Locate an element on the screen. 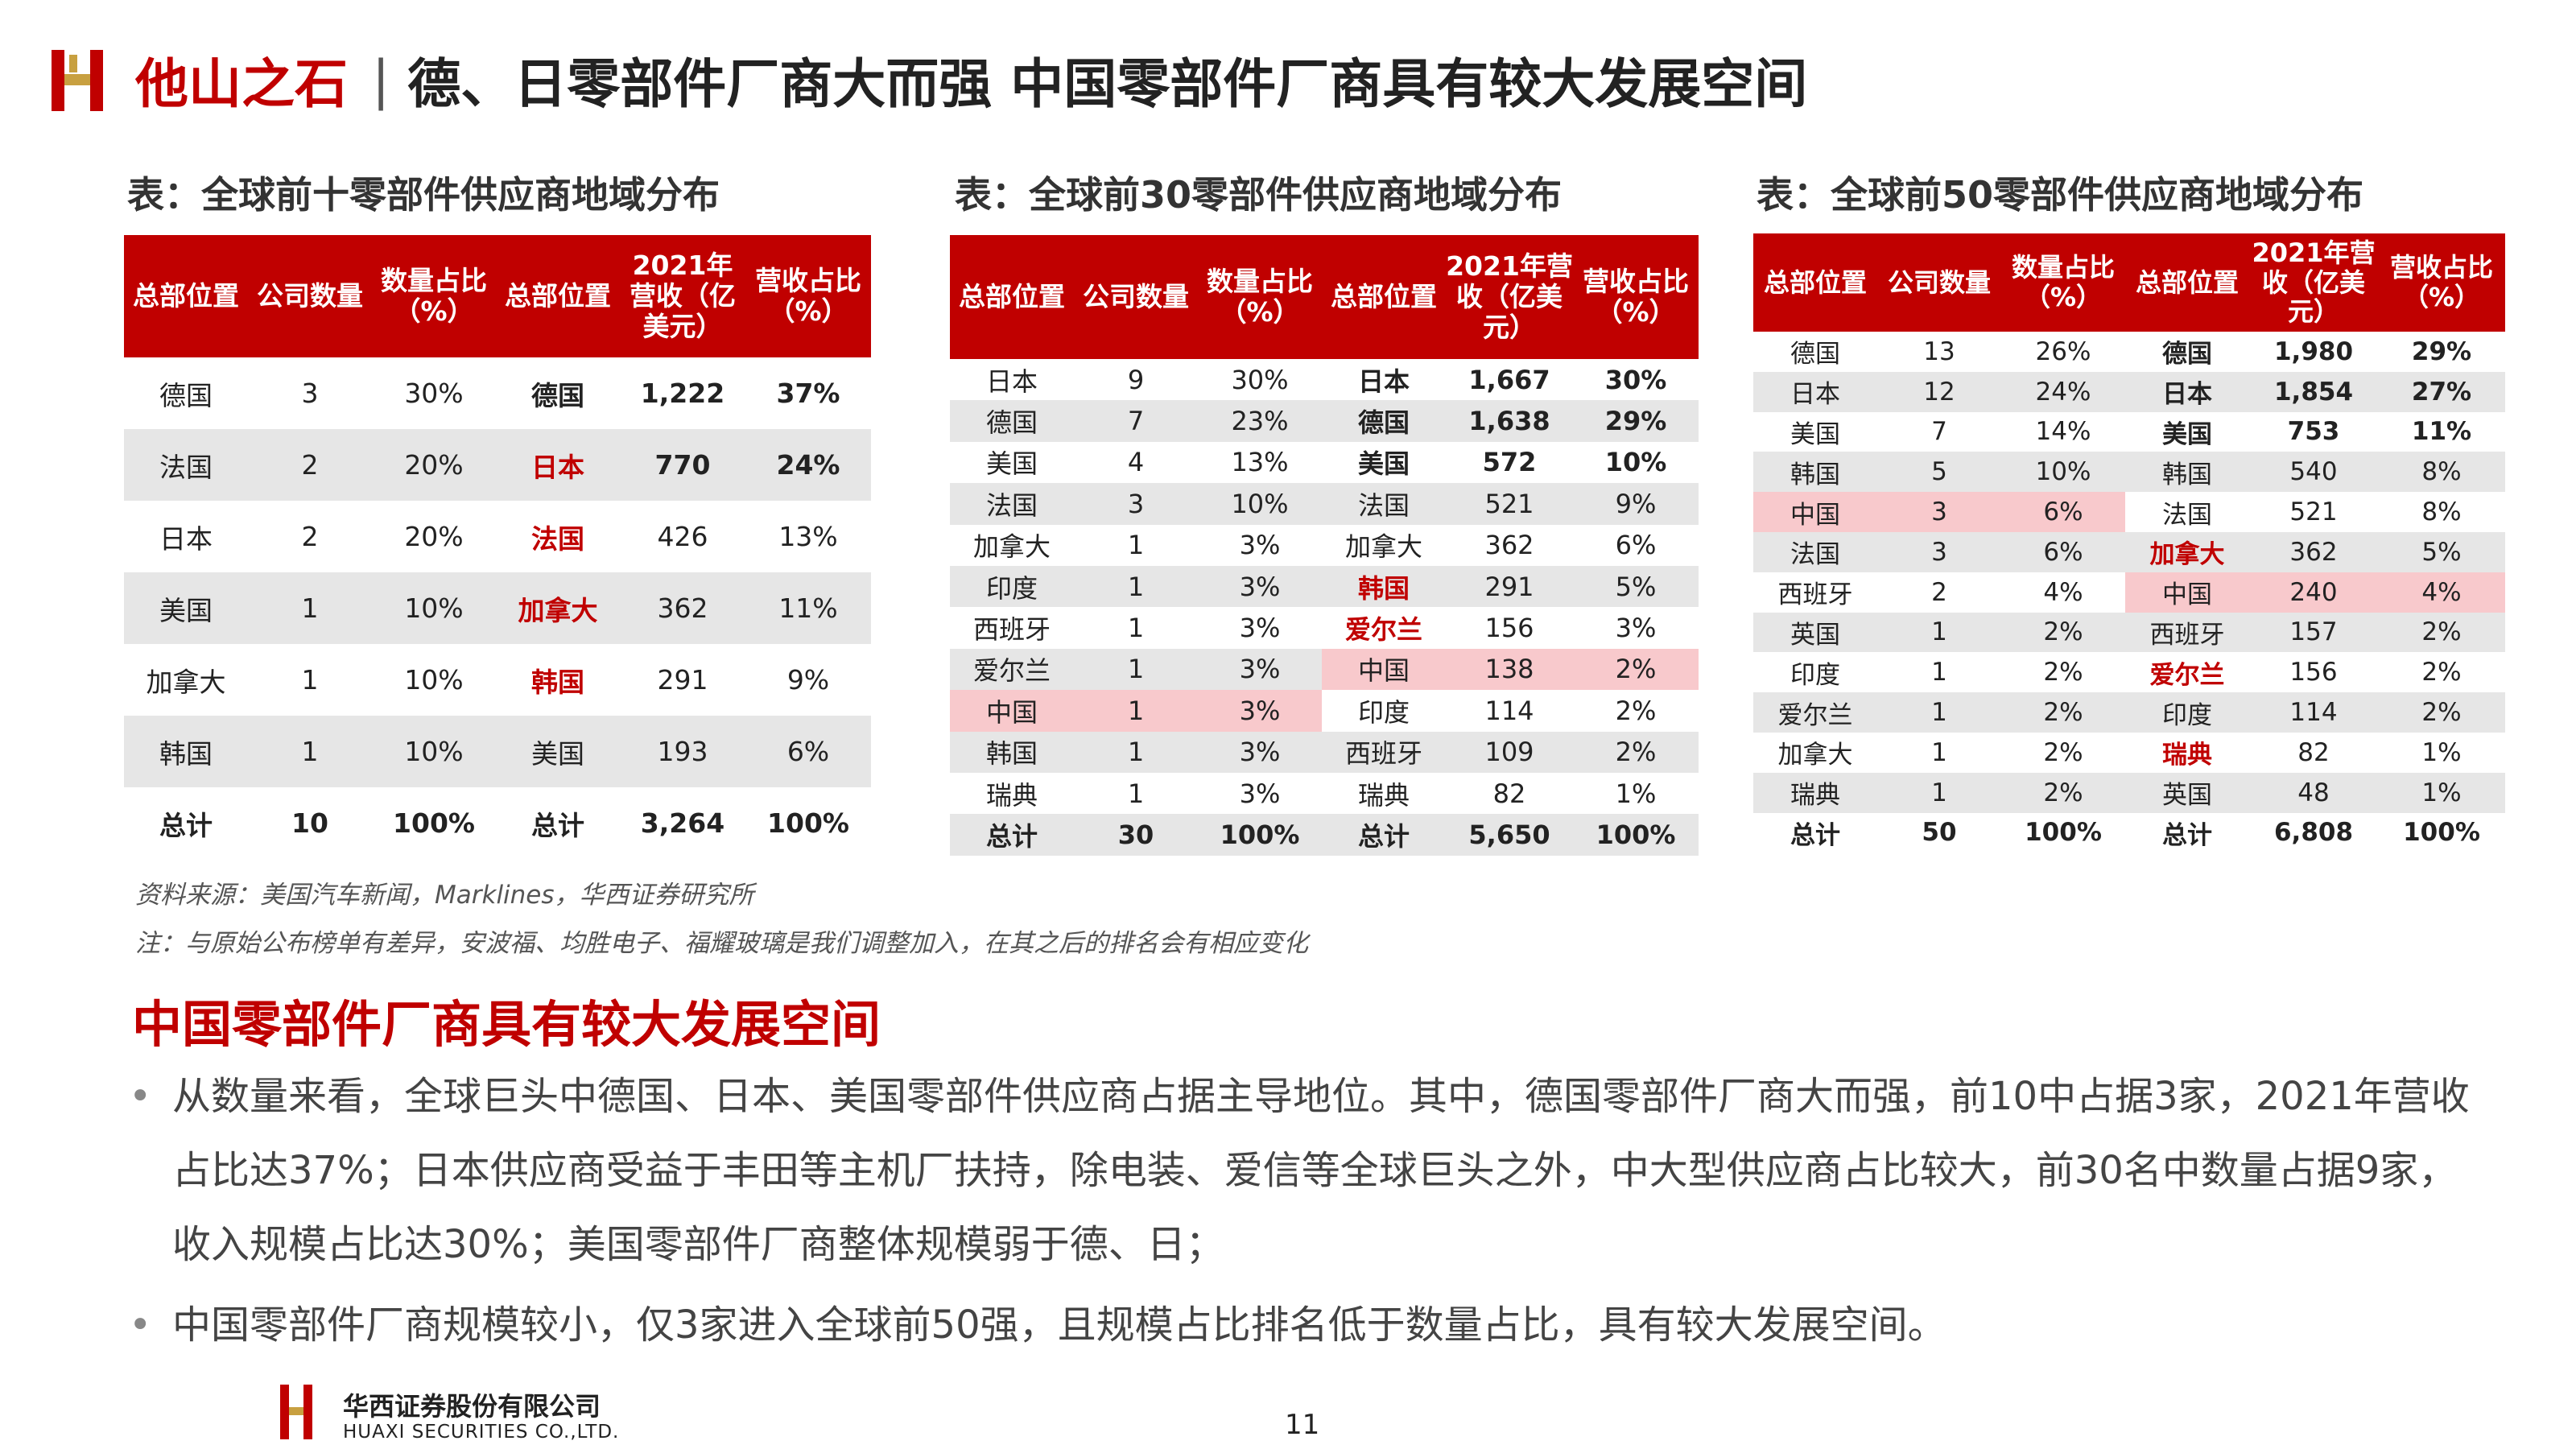 This screenshot has width=2576, height=1449. table-row: 瑞典 1 3% 瑞典 82 1% is located at coordinates (1324, 793).